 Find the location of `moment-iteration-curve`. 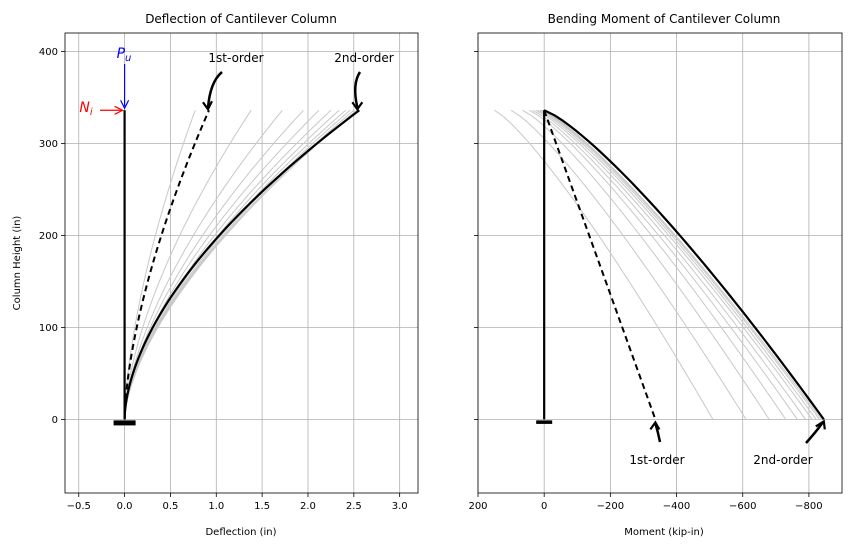

moment-iteration-curve is located at coordinates (604, 264).